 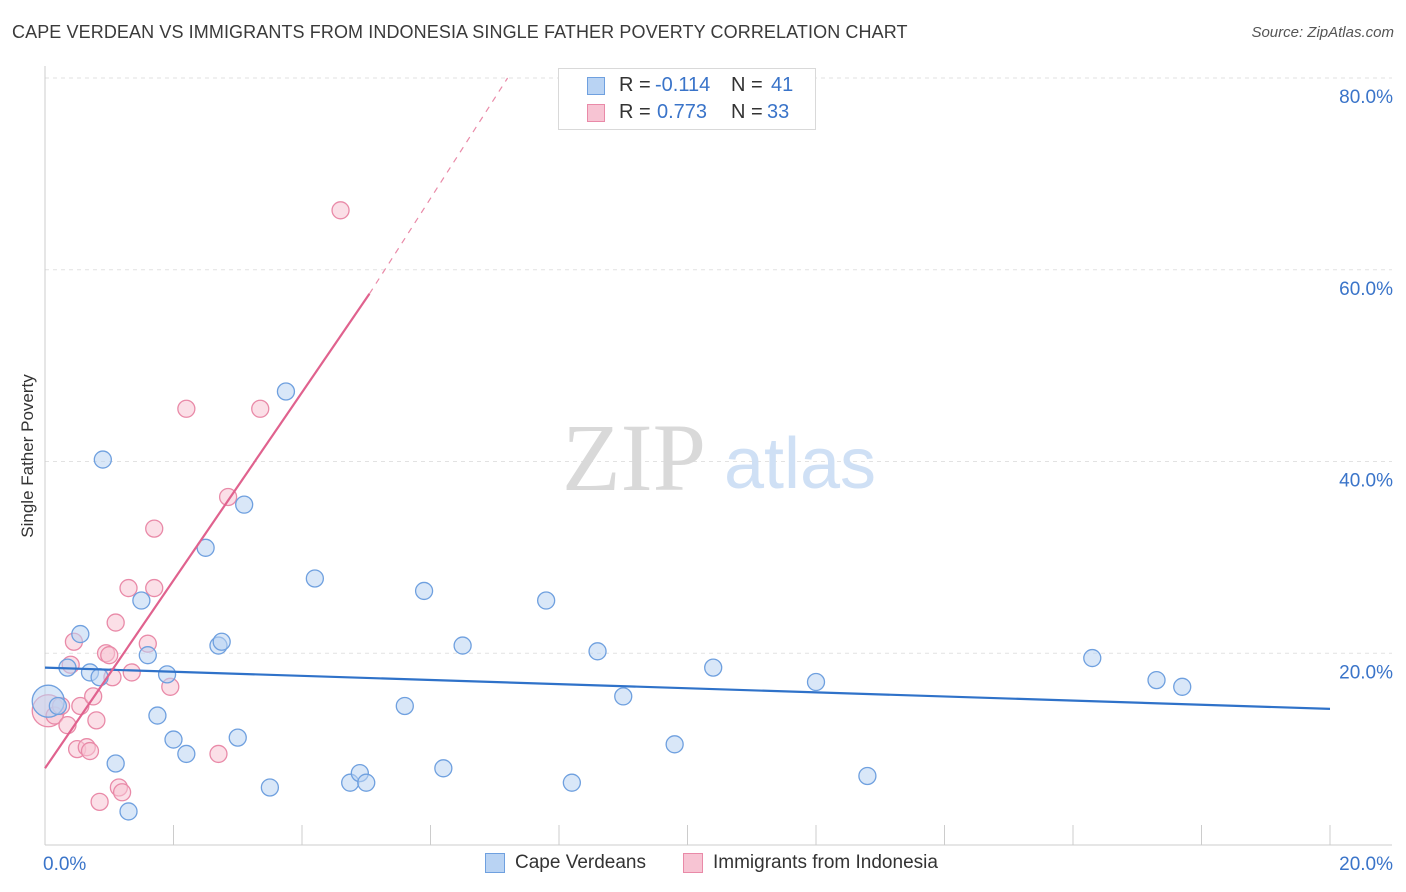 What do you see at coordinates (596, 86) in the screenshot?
I see `stats-swatch-blue` at bounding box center [596, 86].